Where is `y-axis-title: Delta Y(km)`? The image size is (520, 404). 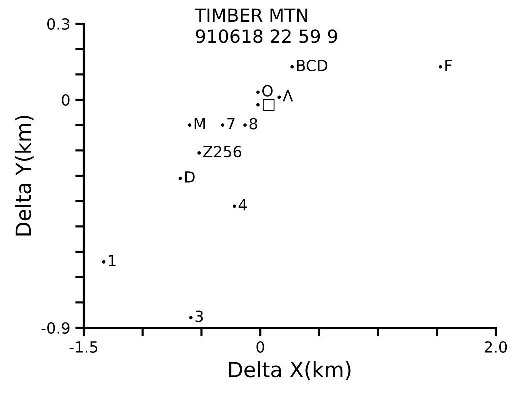
y-axis-title: Delta Y(km) is located at coordinates (24, 176).